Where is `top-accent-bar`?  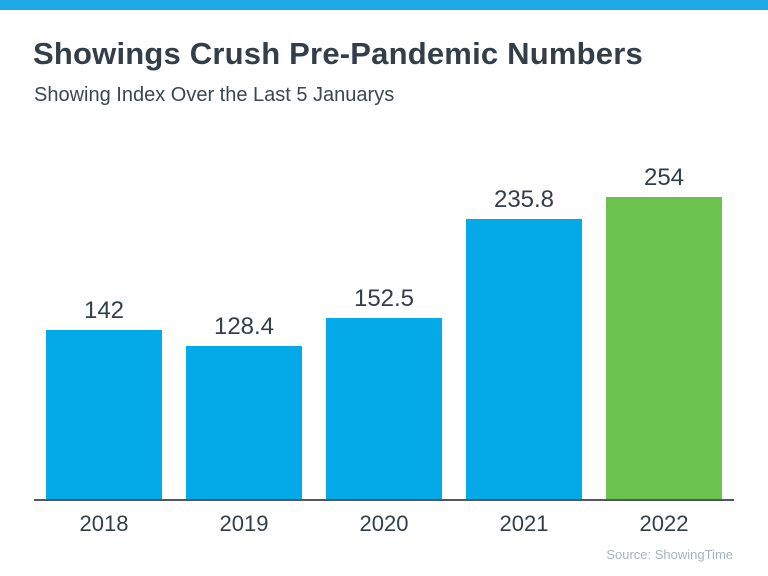 top-accent-bar is located at coordinates (384, 5).